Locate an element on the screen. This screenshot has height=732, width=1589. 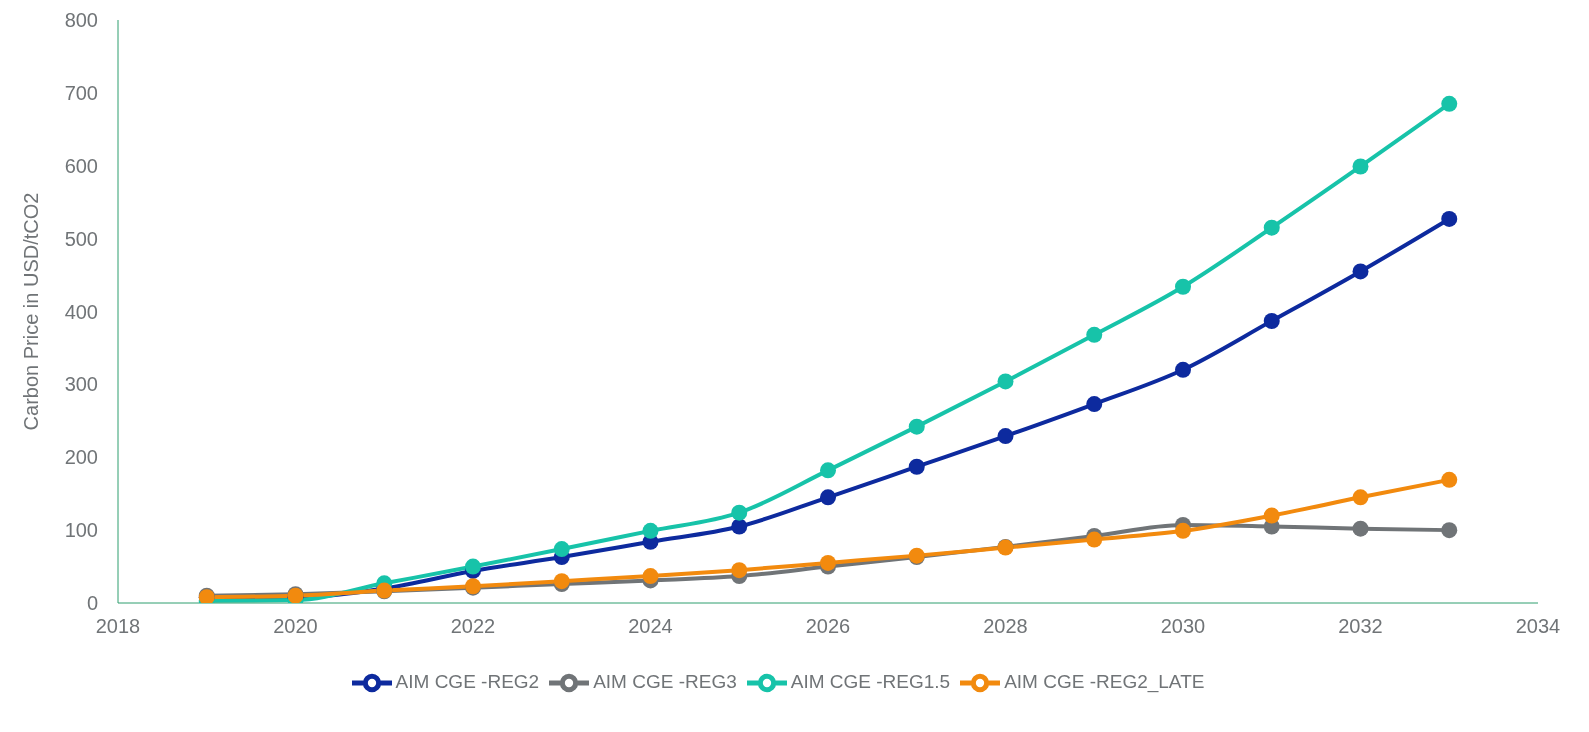
y-tick-label: 700 is located at coordinates (81, 92).